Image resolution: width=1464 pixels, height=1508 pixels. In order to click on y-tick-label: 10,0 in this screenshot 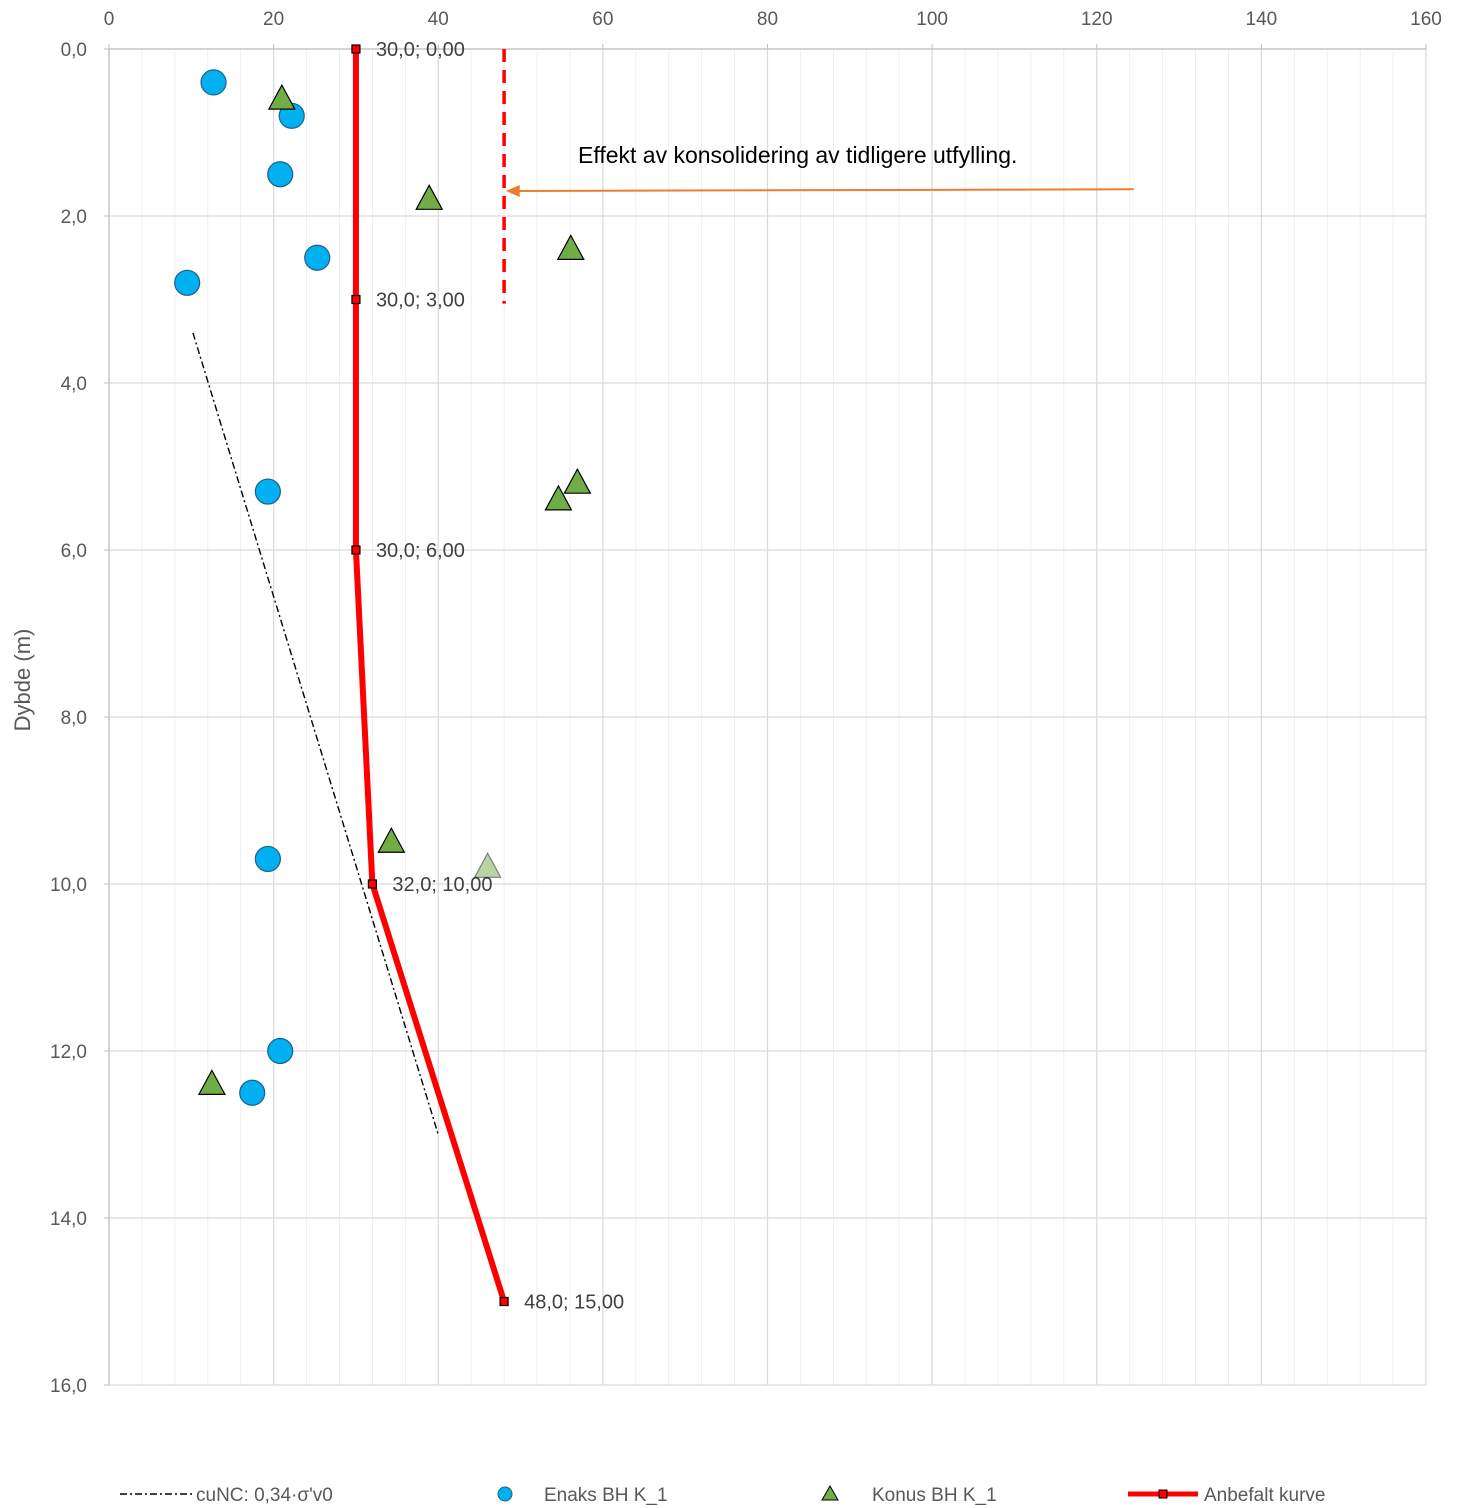, I will do `click(68, 885)`.